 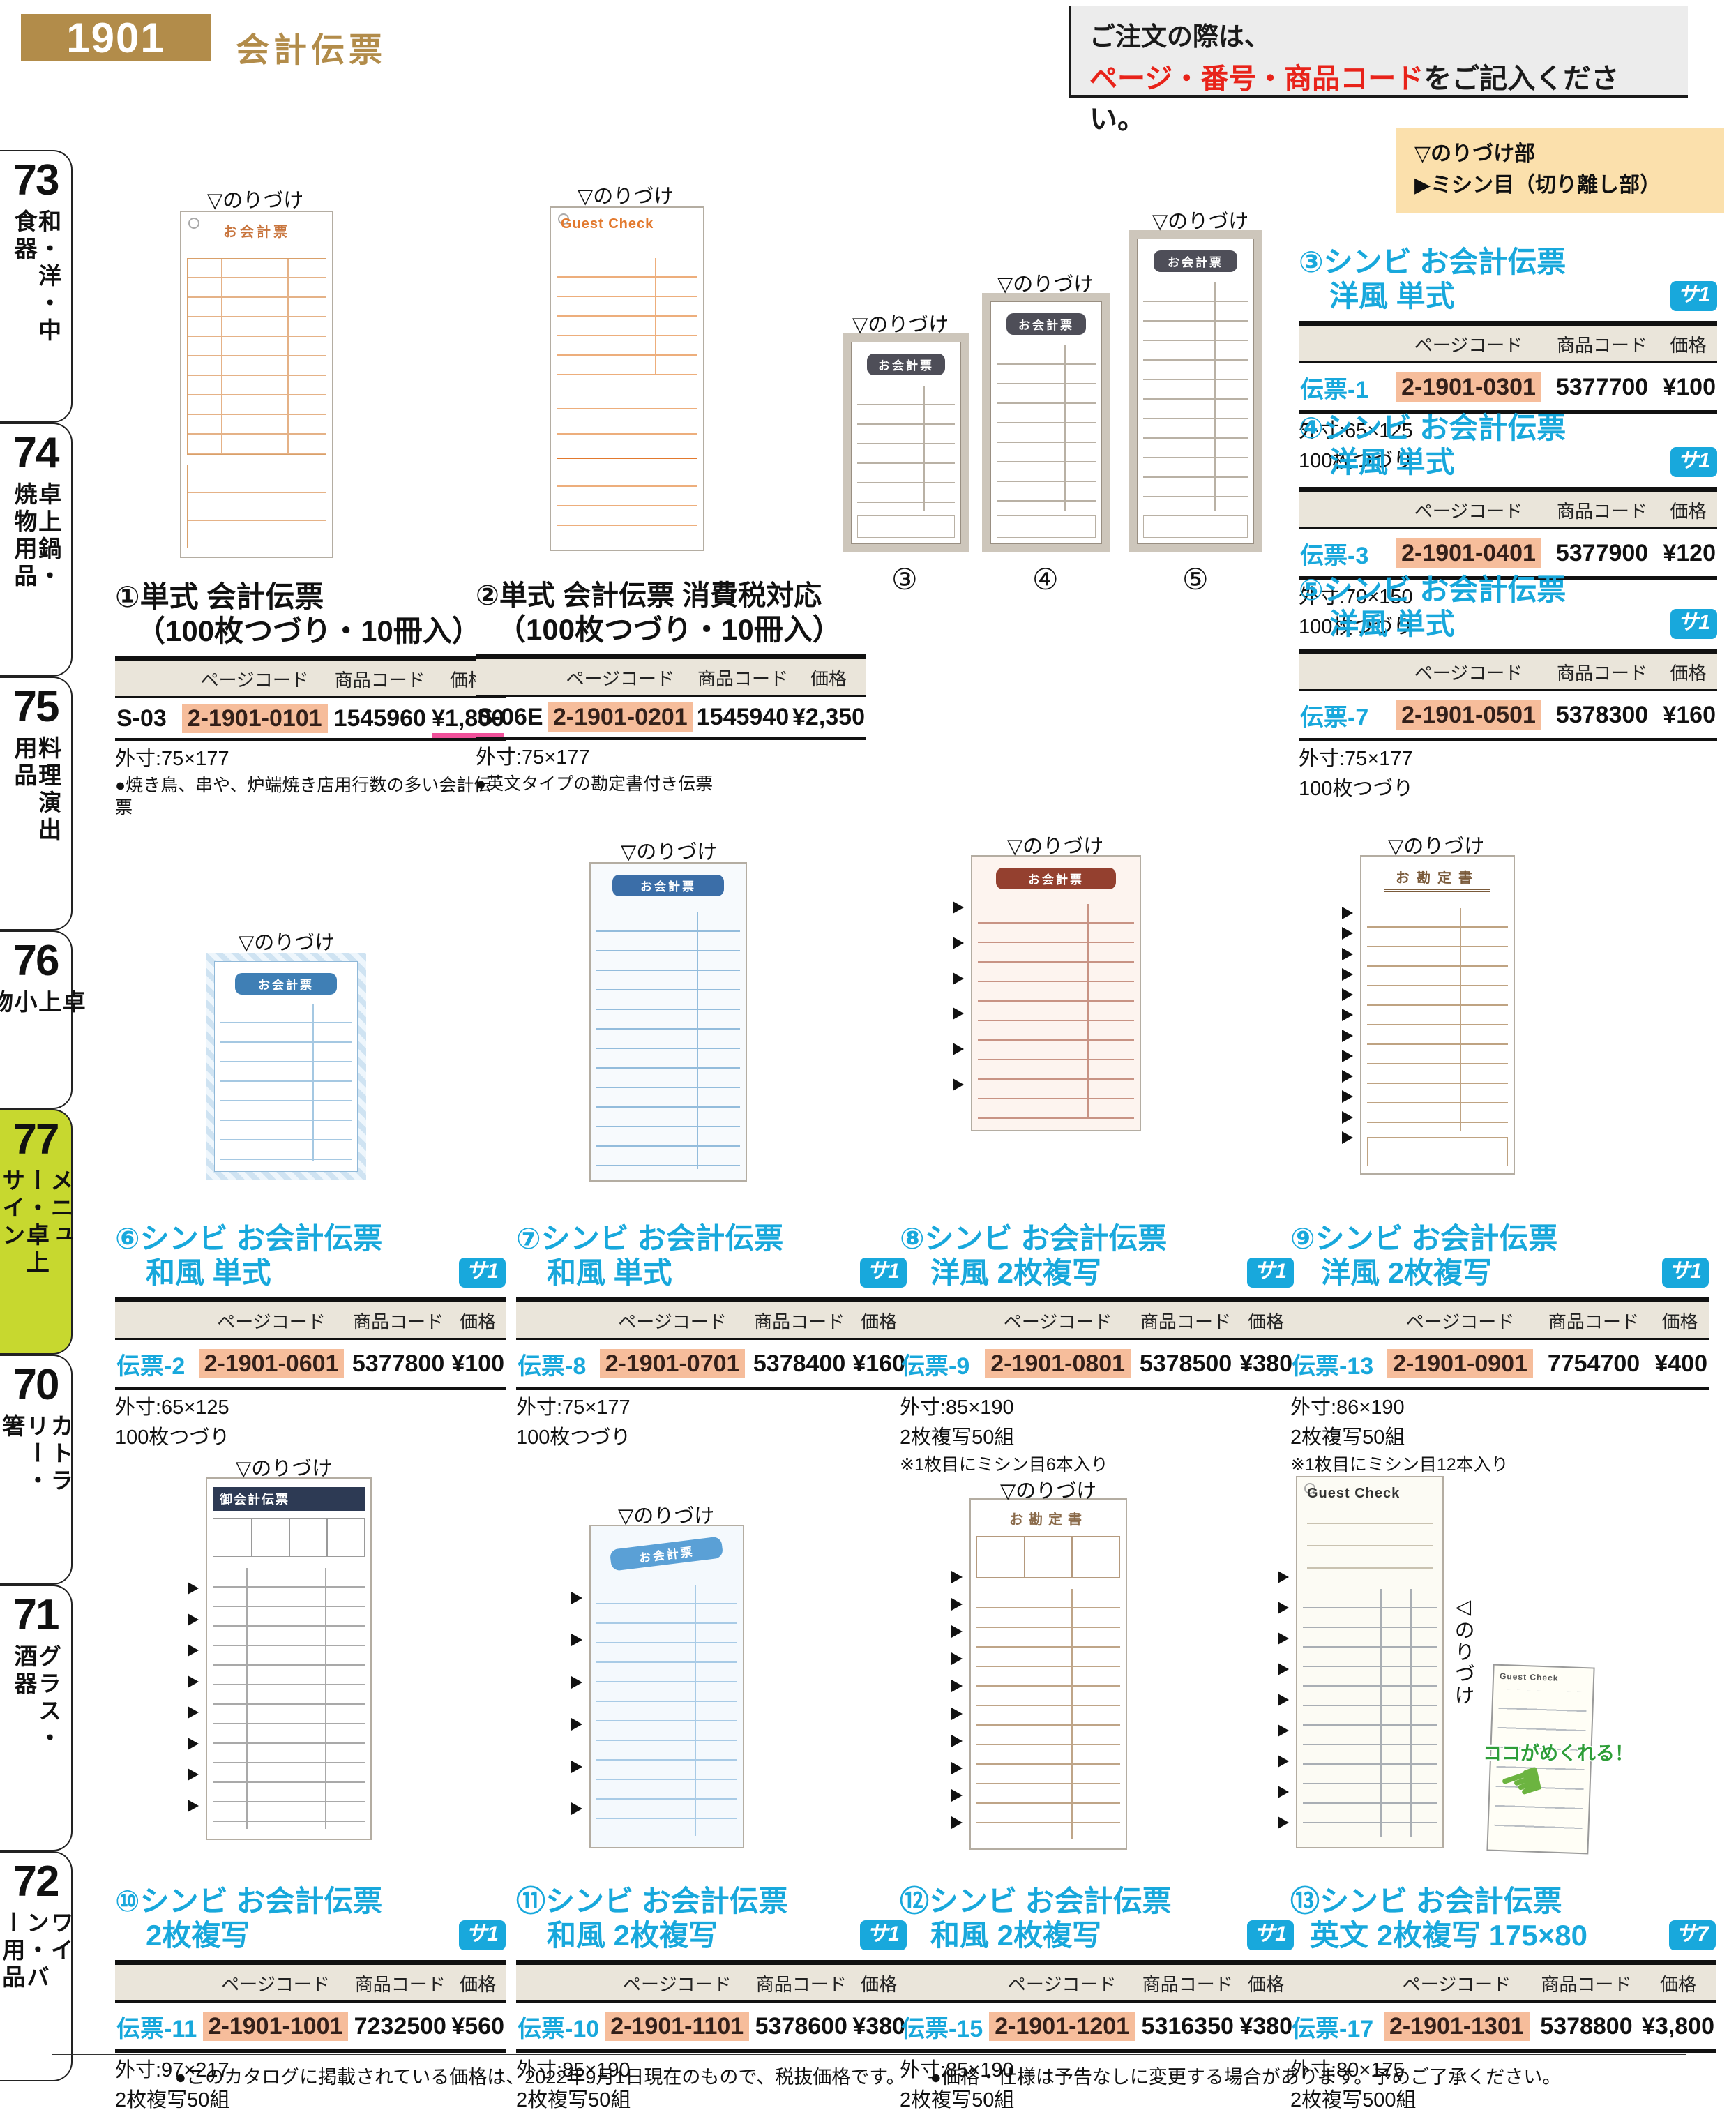 What do you see at coordinates (1560, 170) in the screenshot?
I see `legend-box: ▽のりづけ部 ▶ミシン目（切り離し部）` at bounding box center [1560, 170].